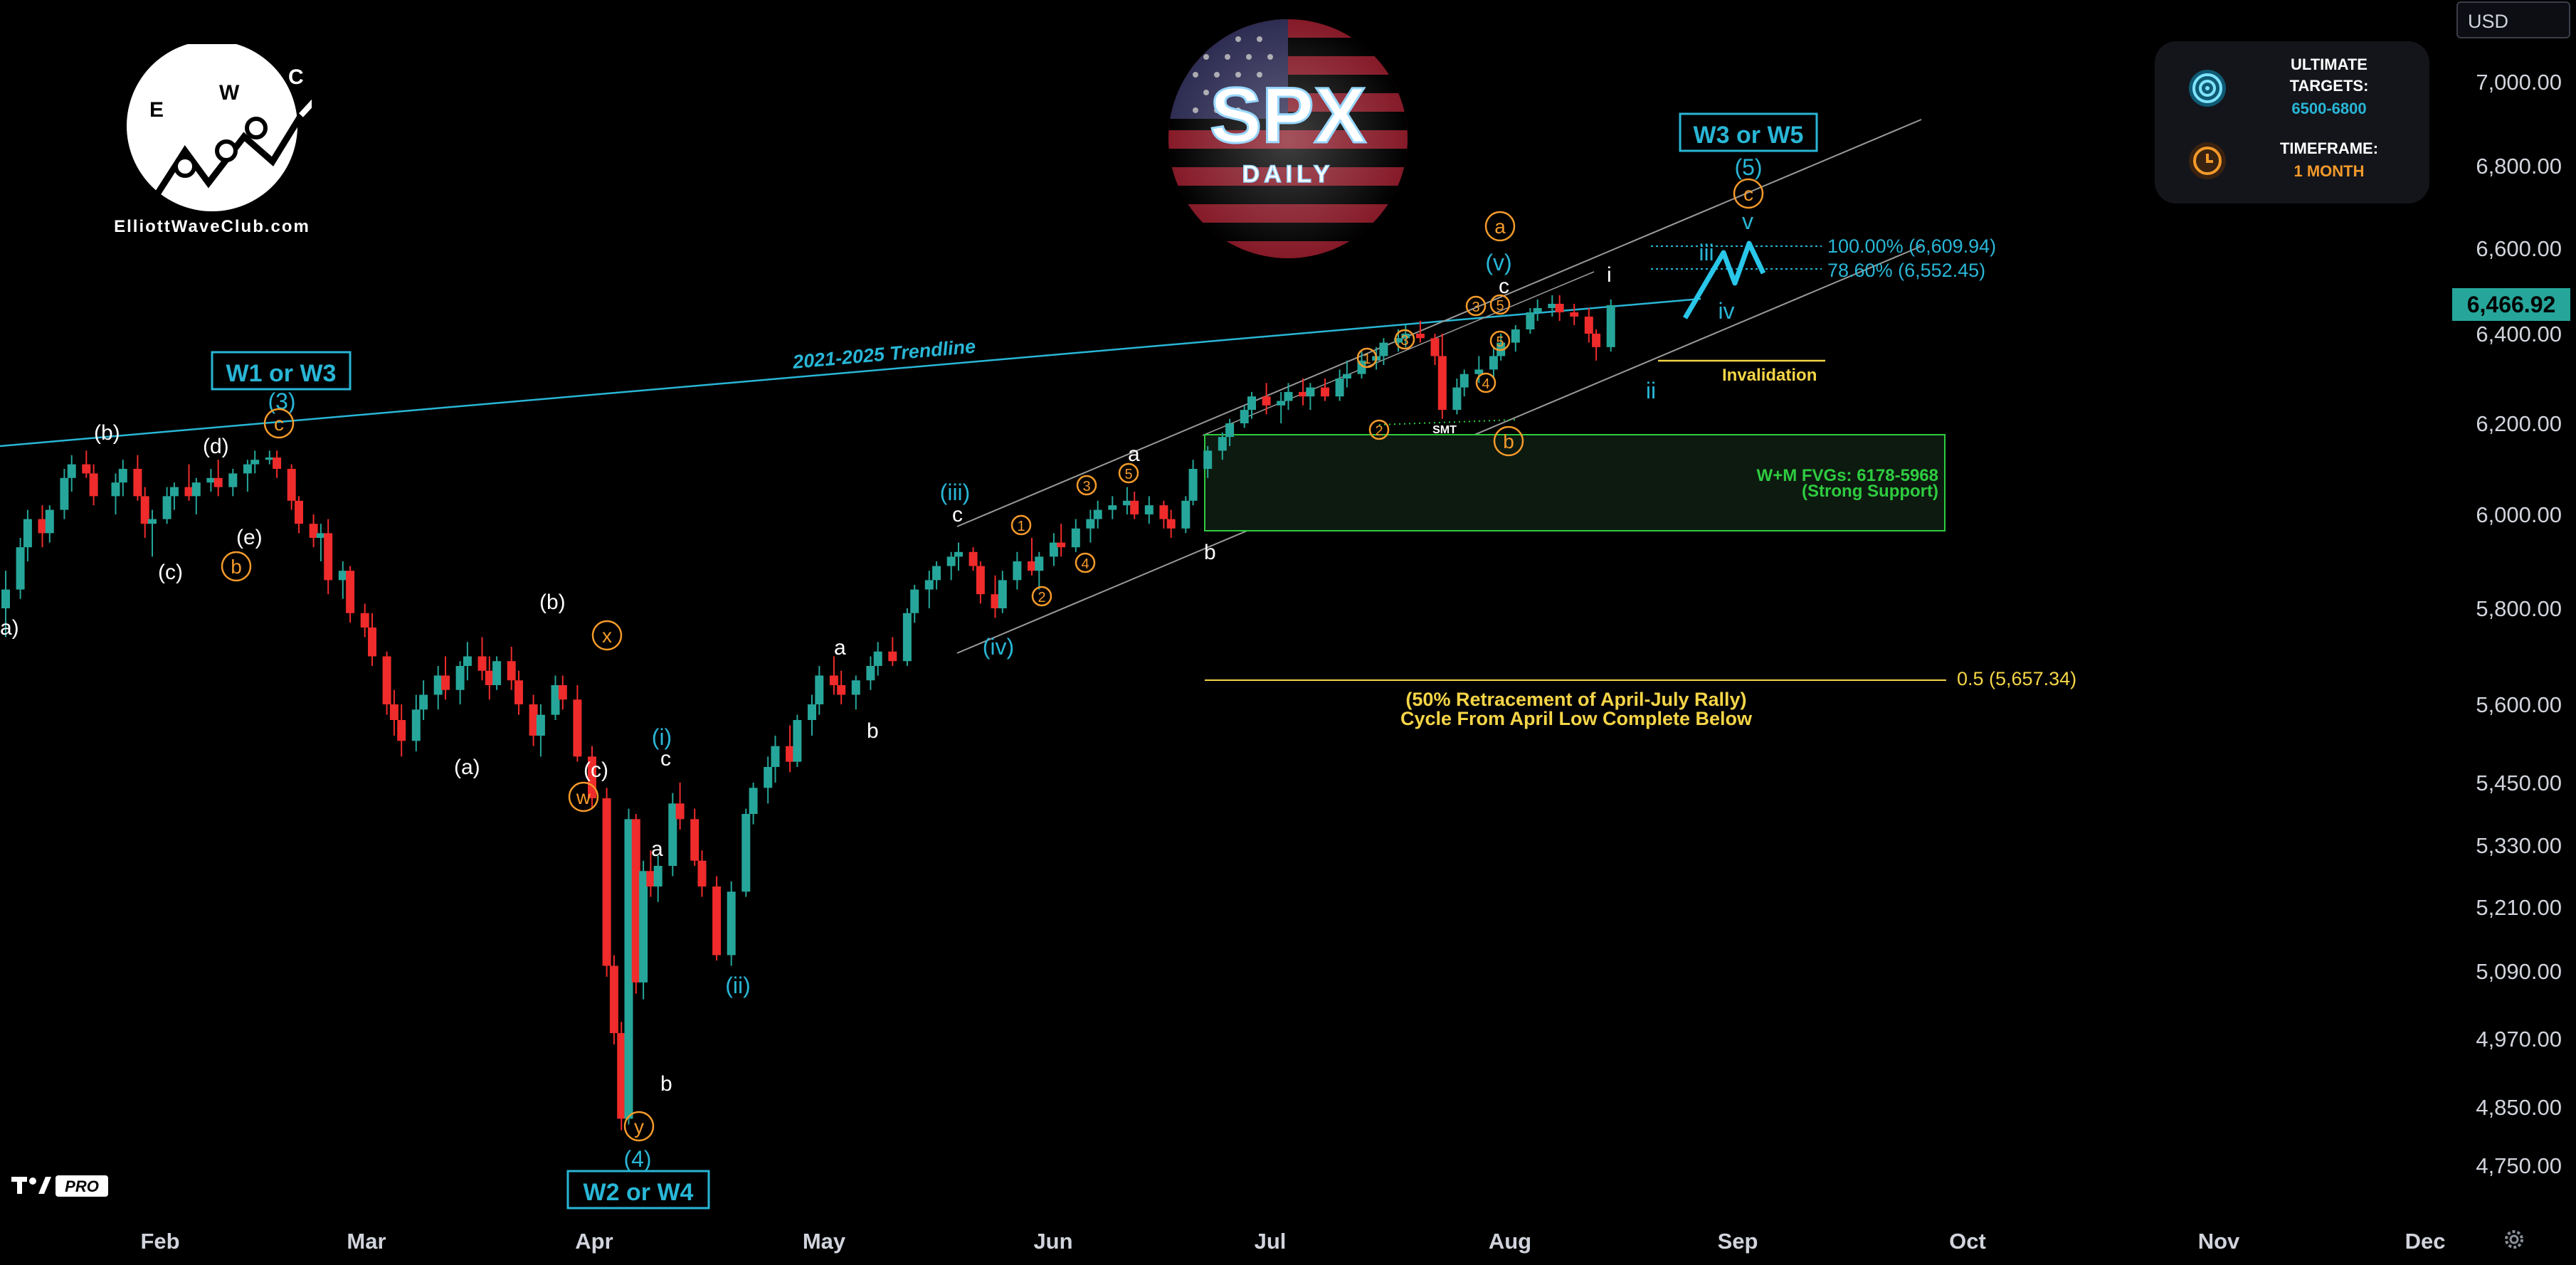 The height and width of the screenshot is (1265, 2576). I want to click on wave-label-blue: (4), so click(637, 1159).